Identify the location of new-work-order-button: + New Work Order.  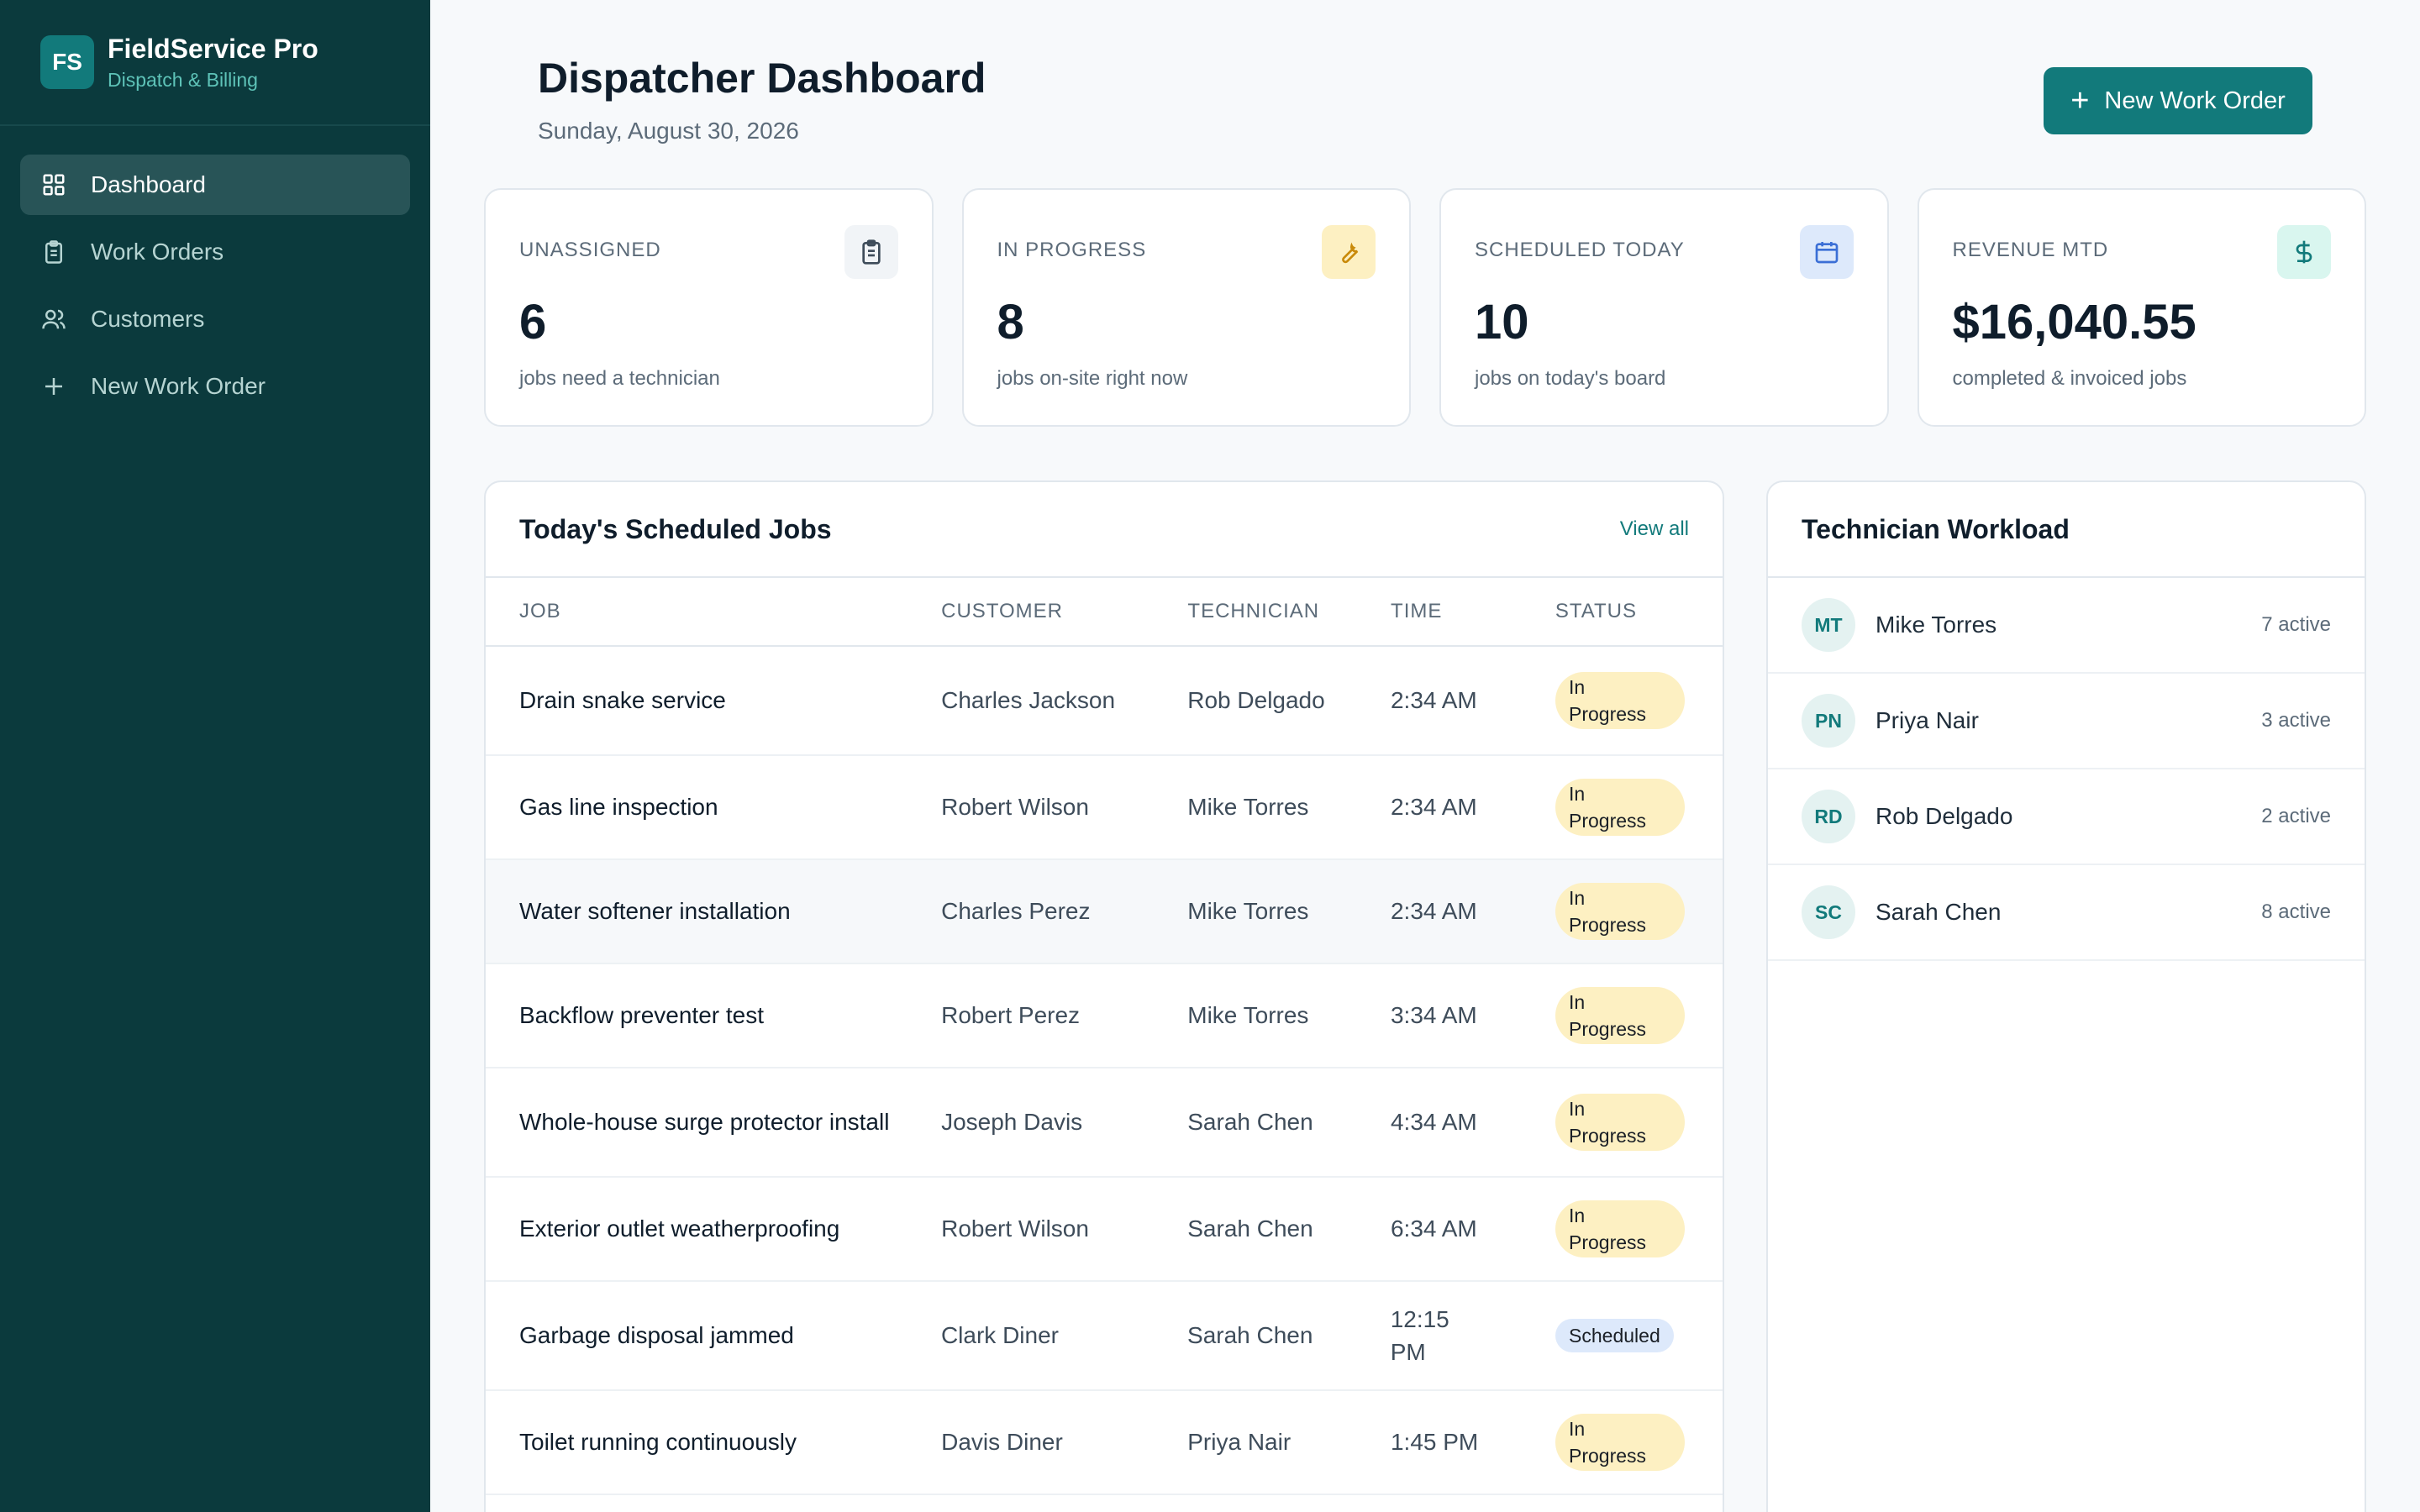
(2178, 100).